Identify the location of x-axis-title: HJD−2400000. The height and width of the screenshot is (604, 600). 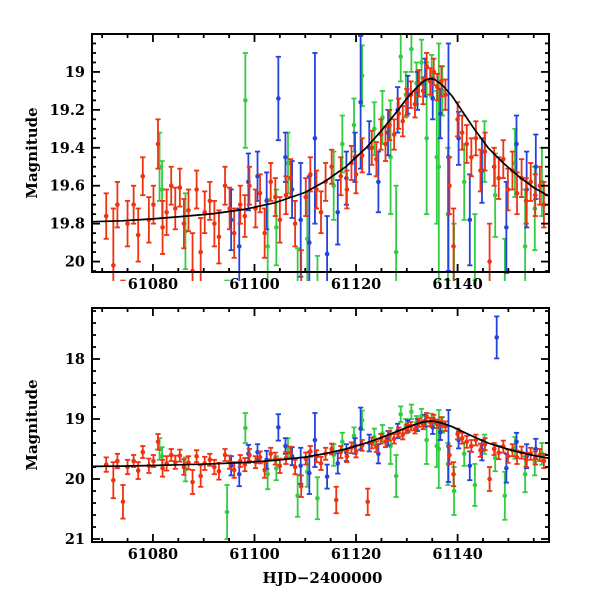
(323, 578).